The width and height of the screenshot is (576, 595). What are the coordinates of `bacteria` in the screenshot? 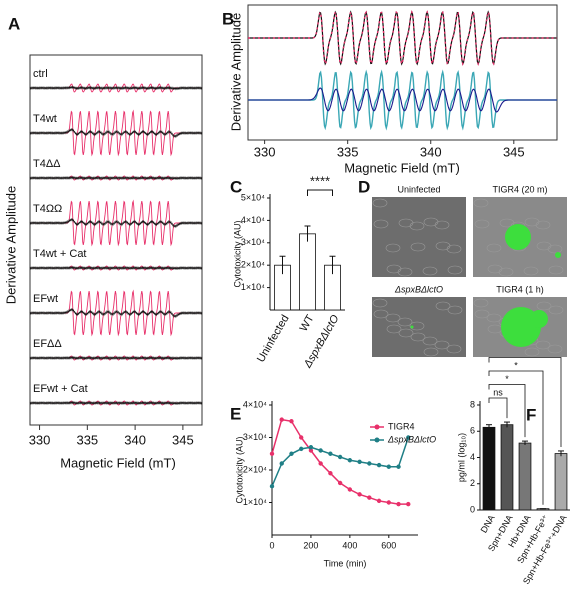 It's located at (412, 327).